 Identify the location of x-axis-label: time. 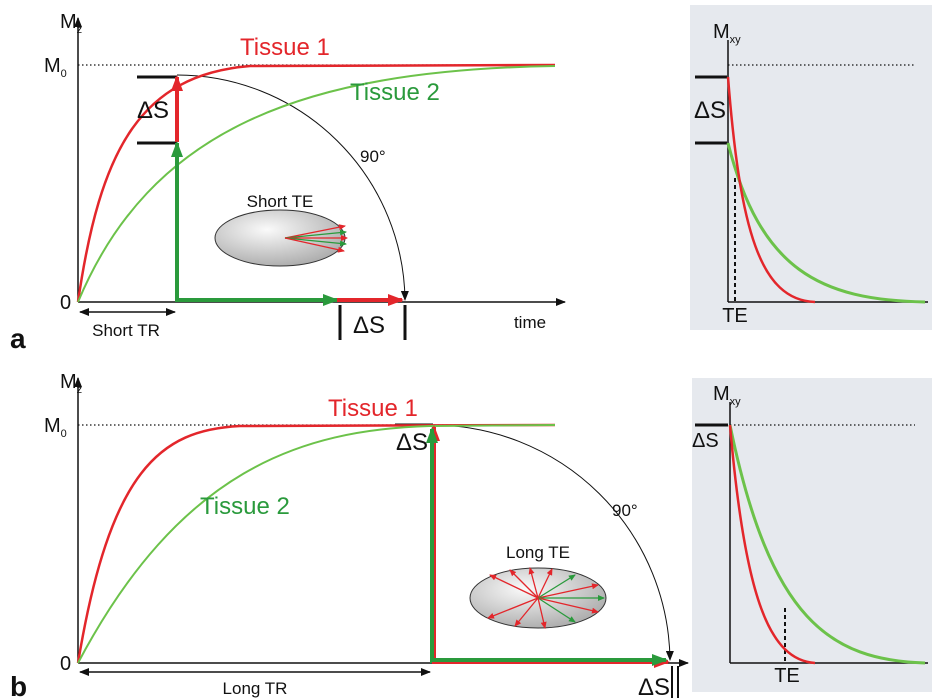
(530, 322).